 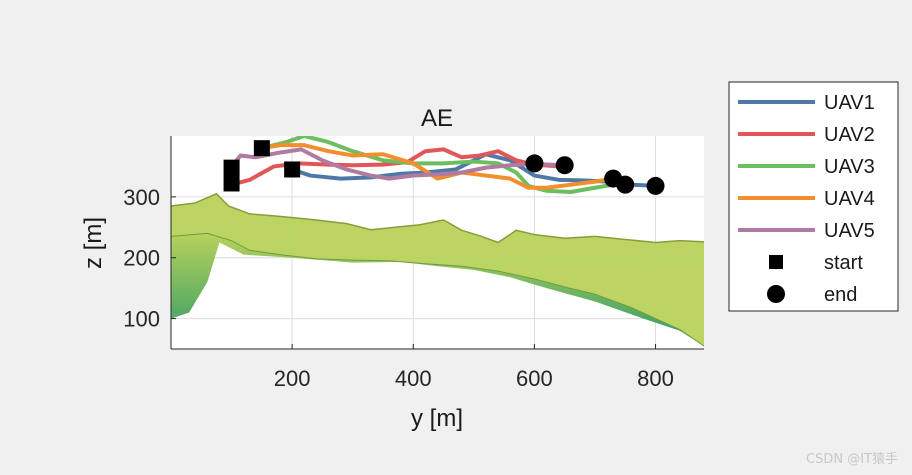 I want to click on y-ticks: 100 200 300, so click(x=149, y=258).